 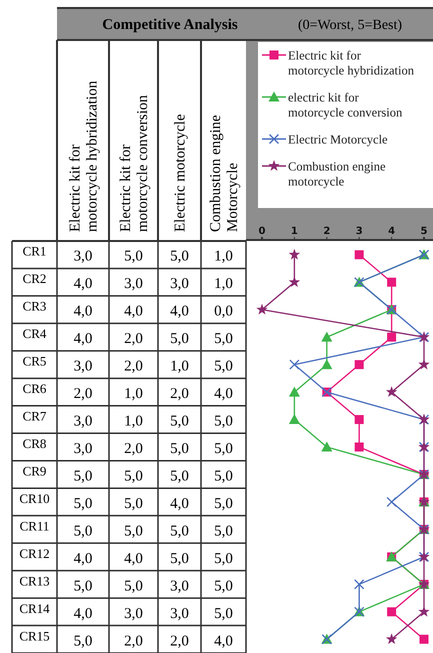 What do you see at coordinates (34, 334) in the screenshot?
I see `y-tick-label: CR4` at bounding box center [34, 334].